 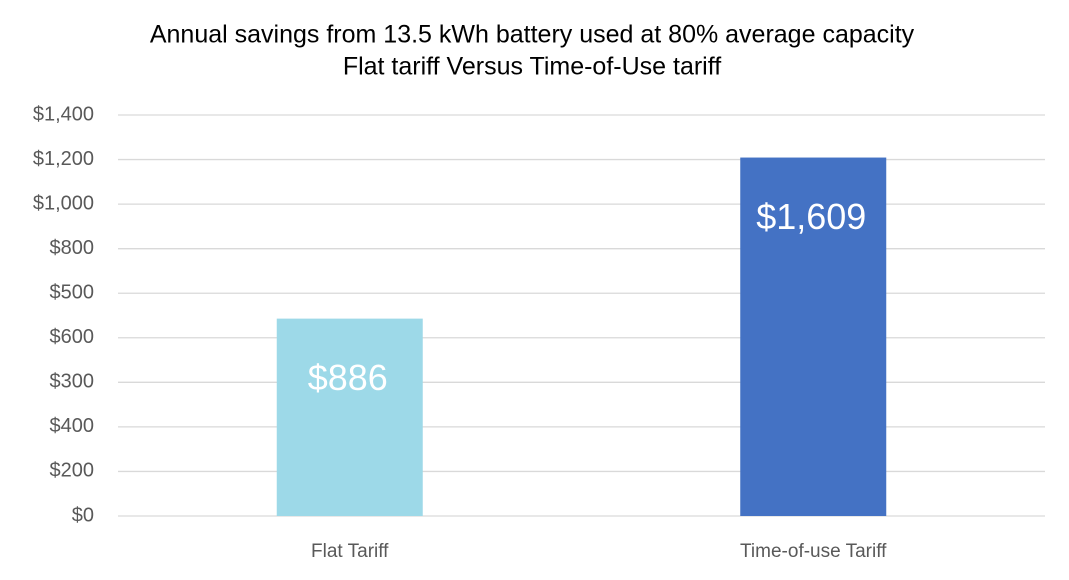 I want to click on y-tick-label: $800, so click(x=72, y=248).